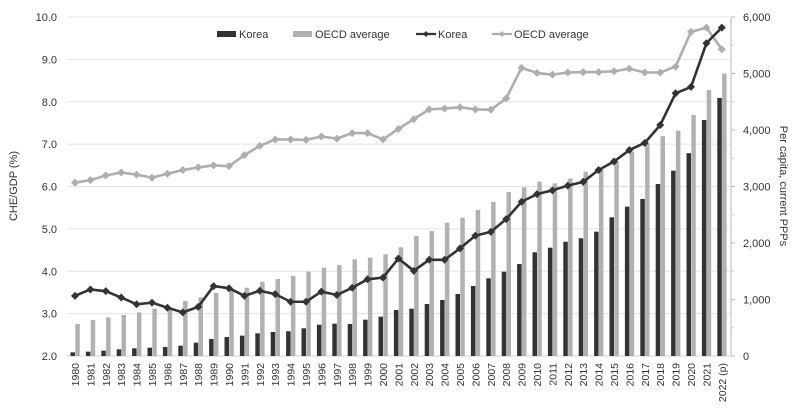 The image size is (800, 410). I want to click on x-tick-label: 2018, so click(661, 375).